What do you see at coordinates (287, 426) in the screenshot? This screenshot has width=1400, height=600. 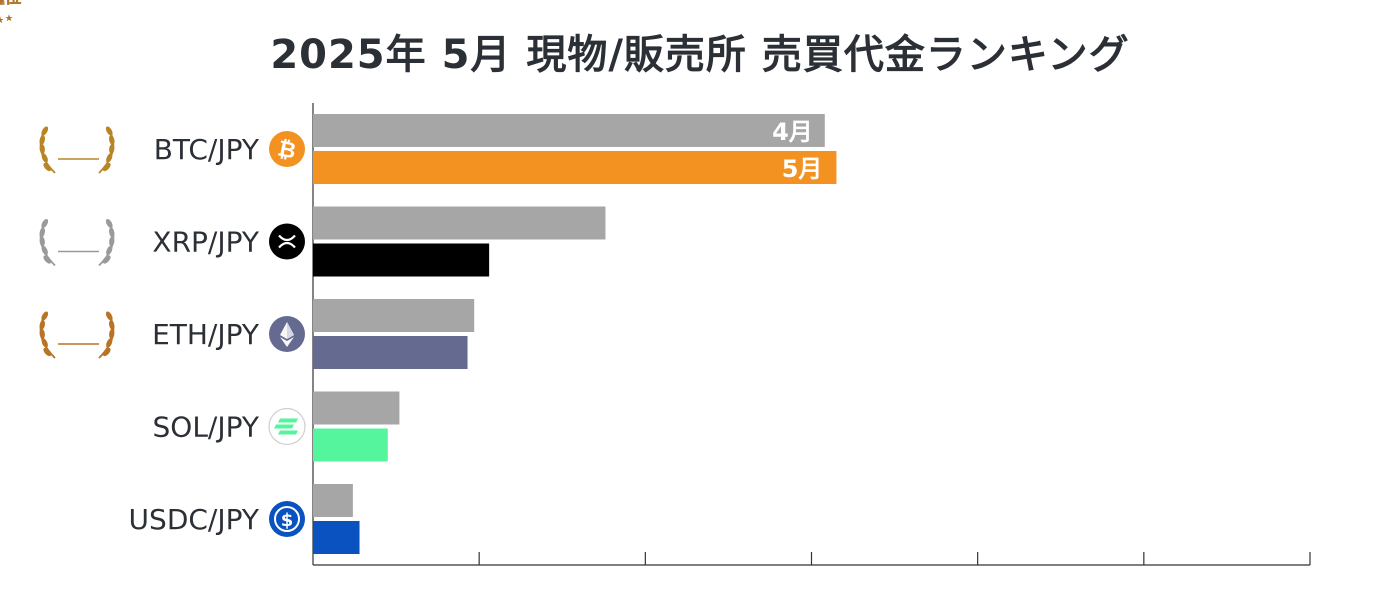 I see `solana-icon` at bounding box center [287, 426].